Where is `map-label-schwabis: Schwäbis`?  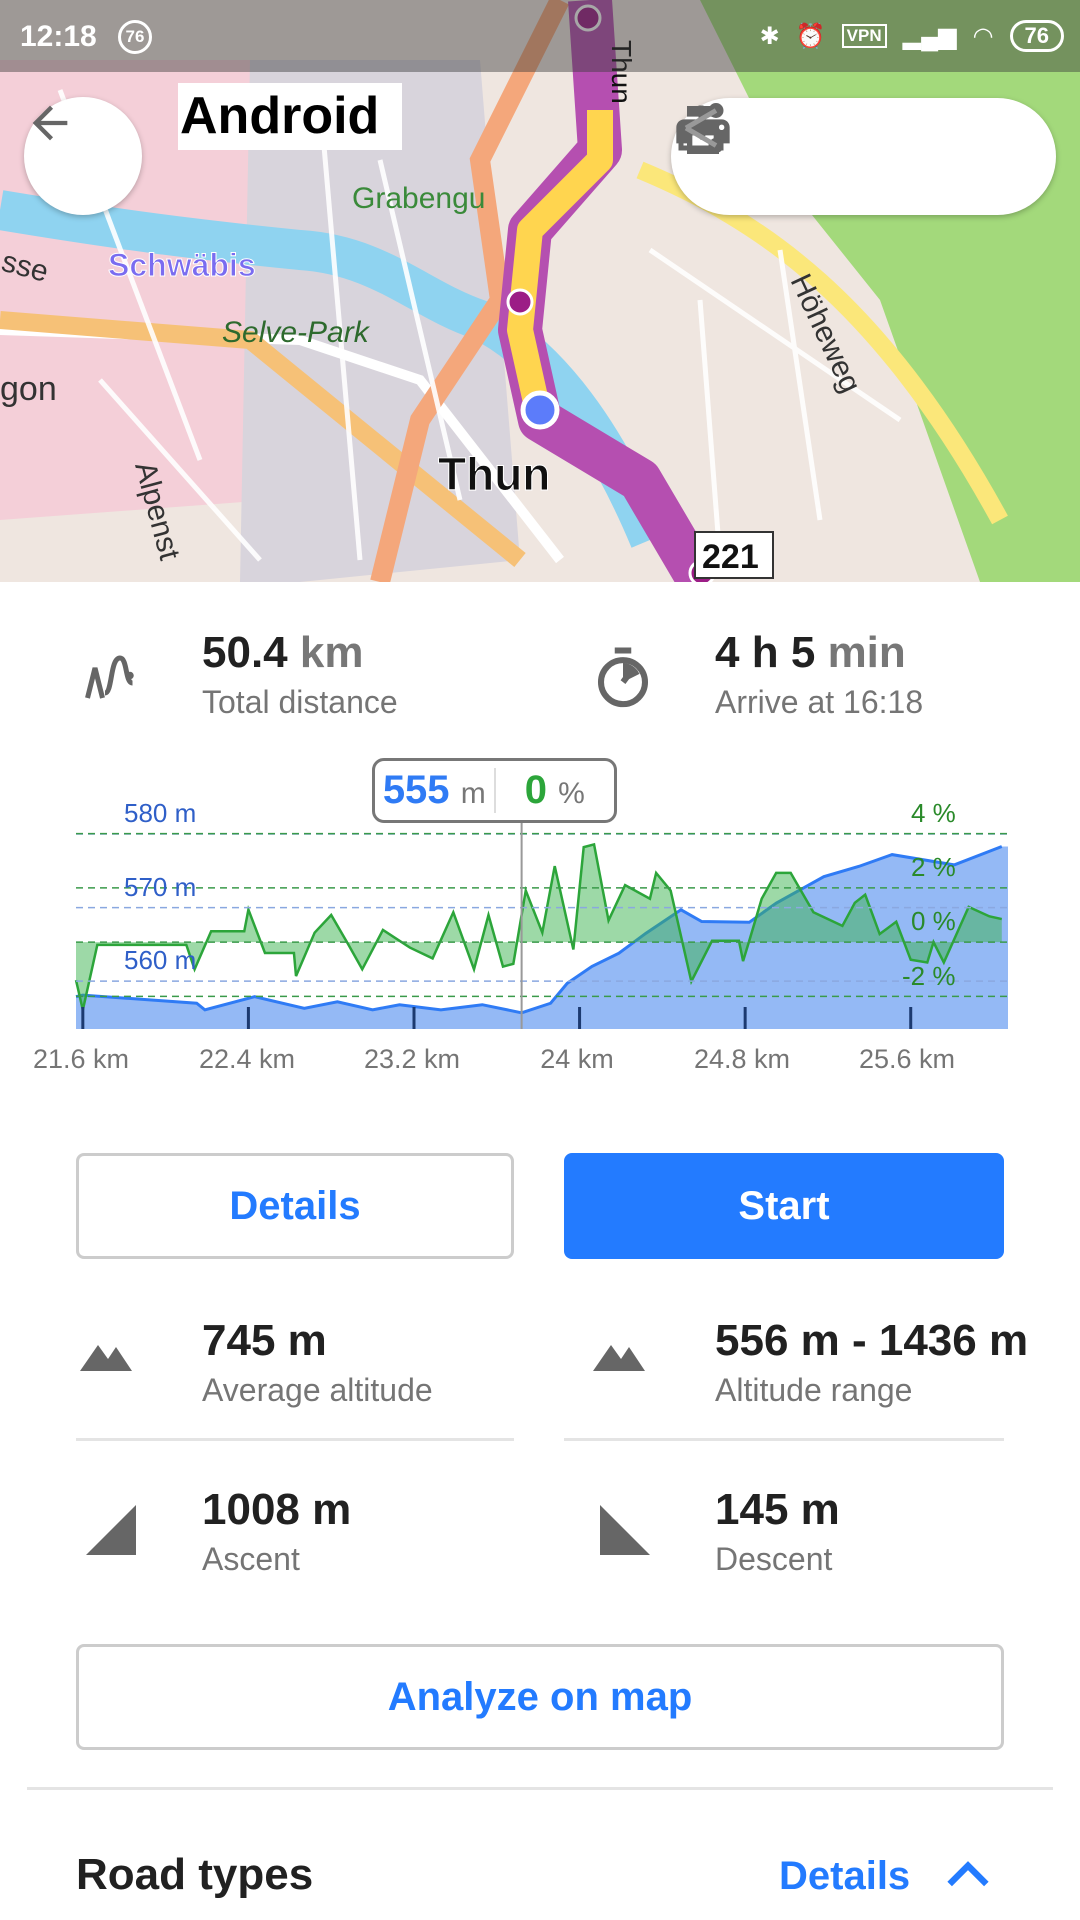 map-label-schwabis: Schwäbis is located at coordinates (182, 265).